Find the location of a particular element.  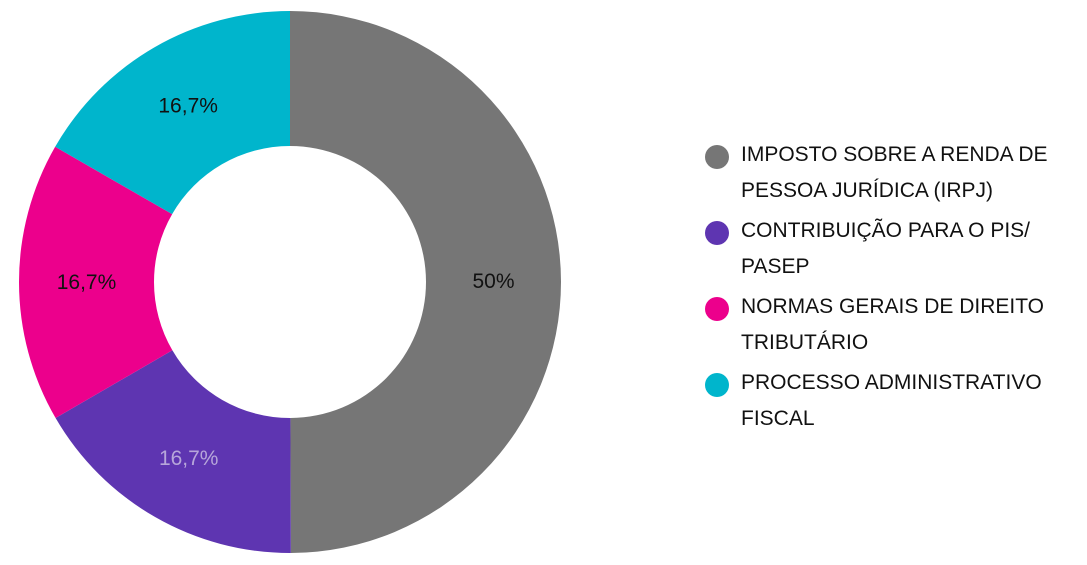

legend-swatch-normas-gerais is located at coordinates (717, 309).